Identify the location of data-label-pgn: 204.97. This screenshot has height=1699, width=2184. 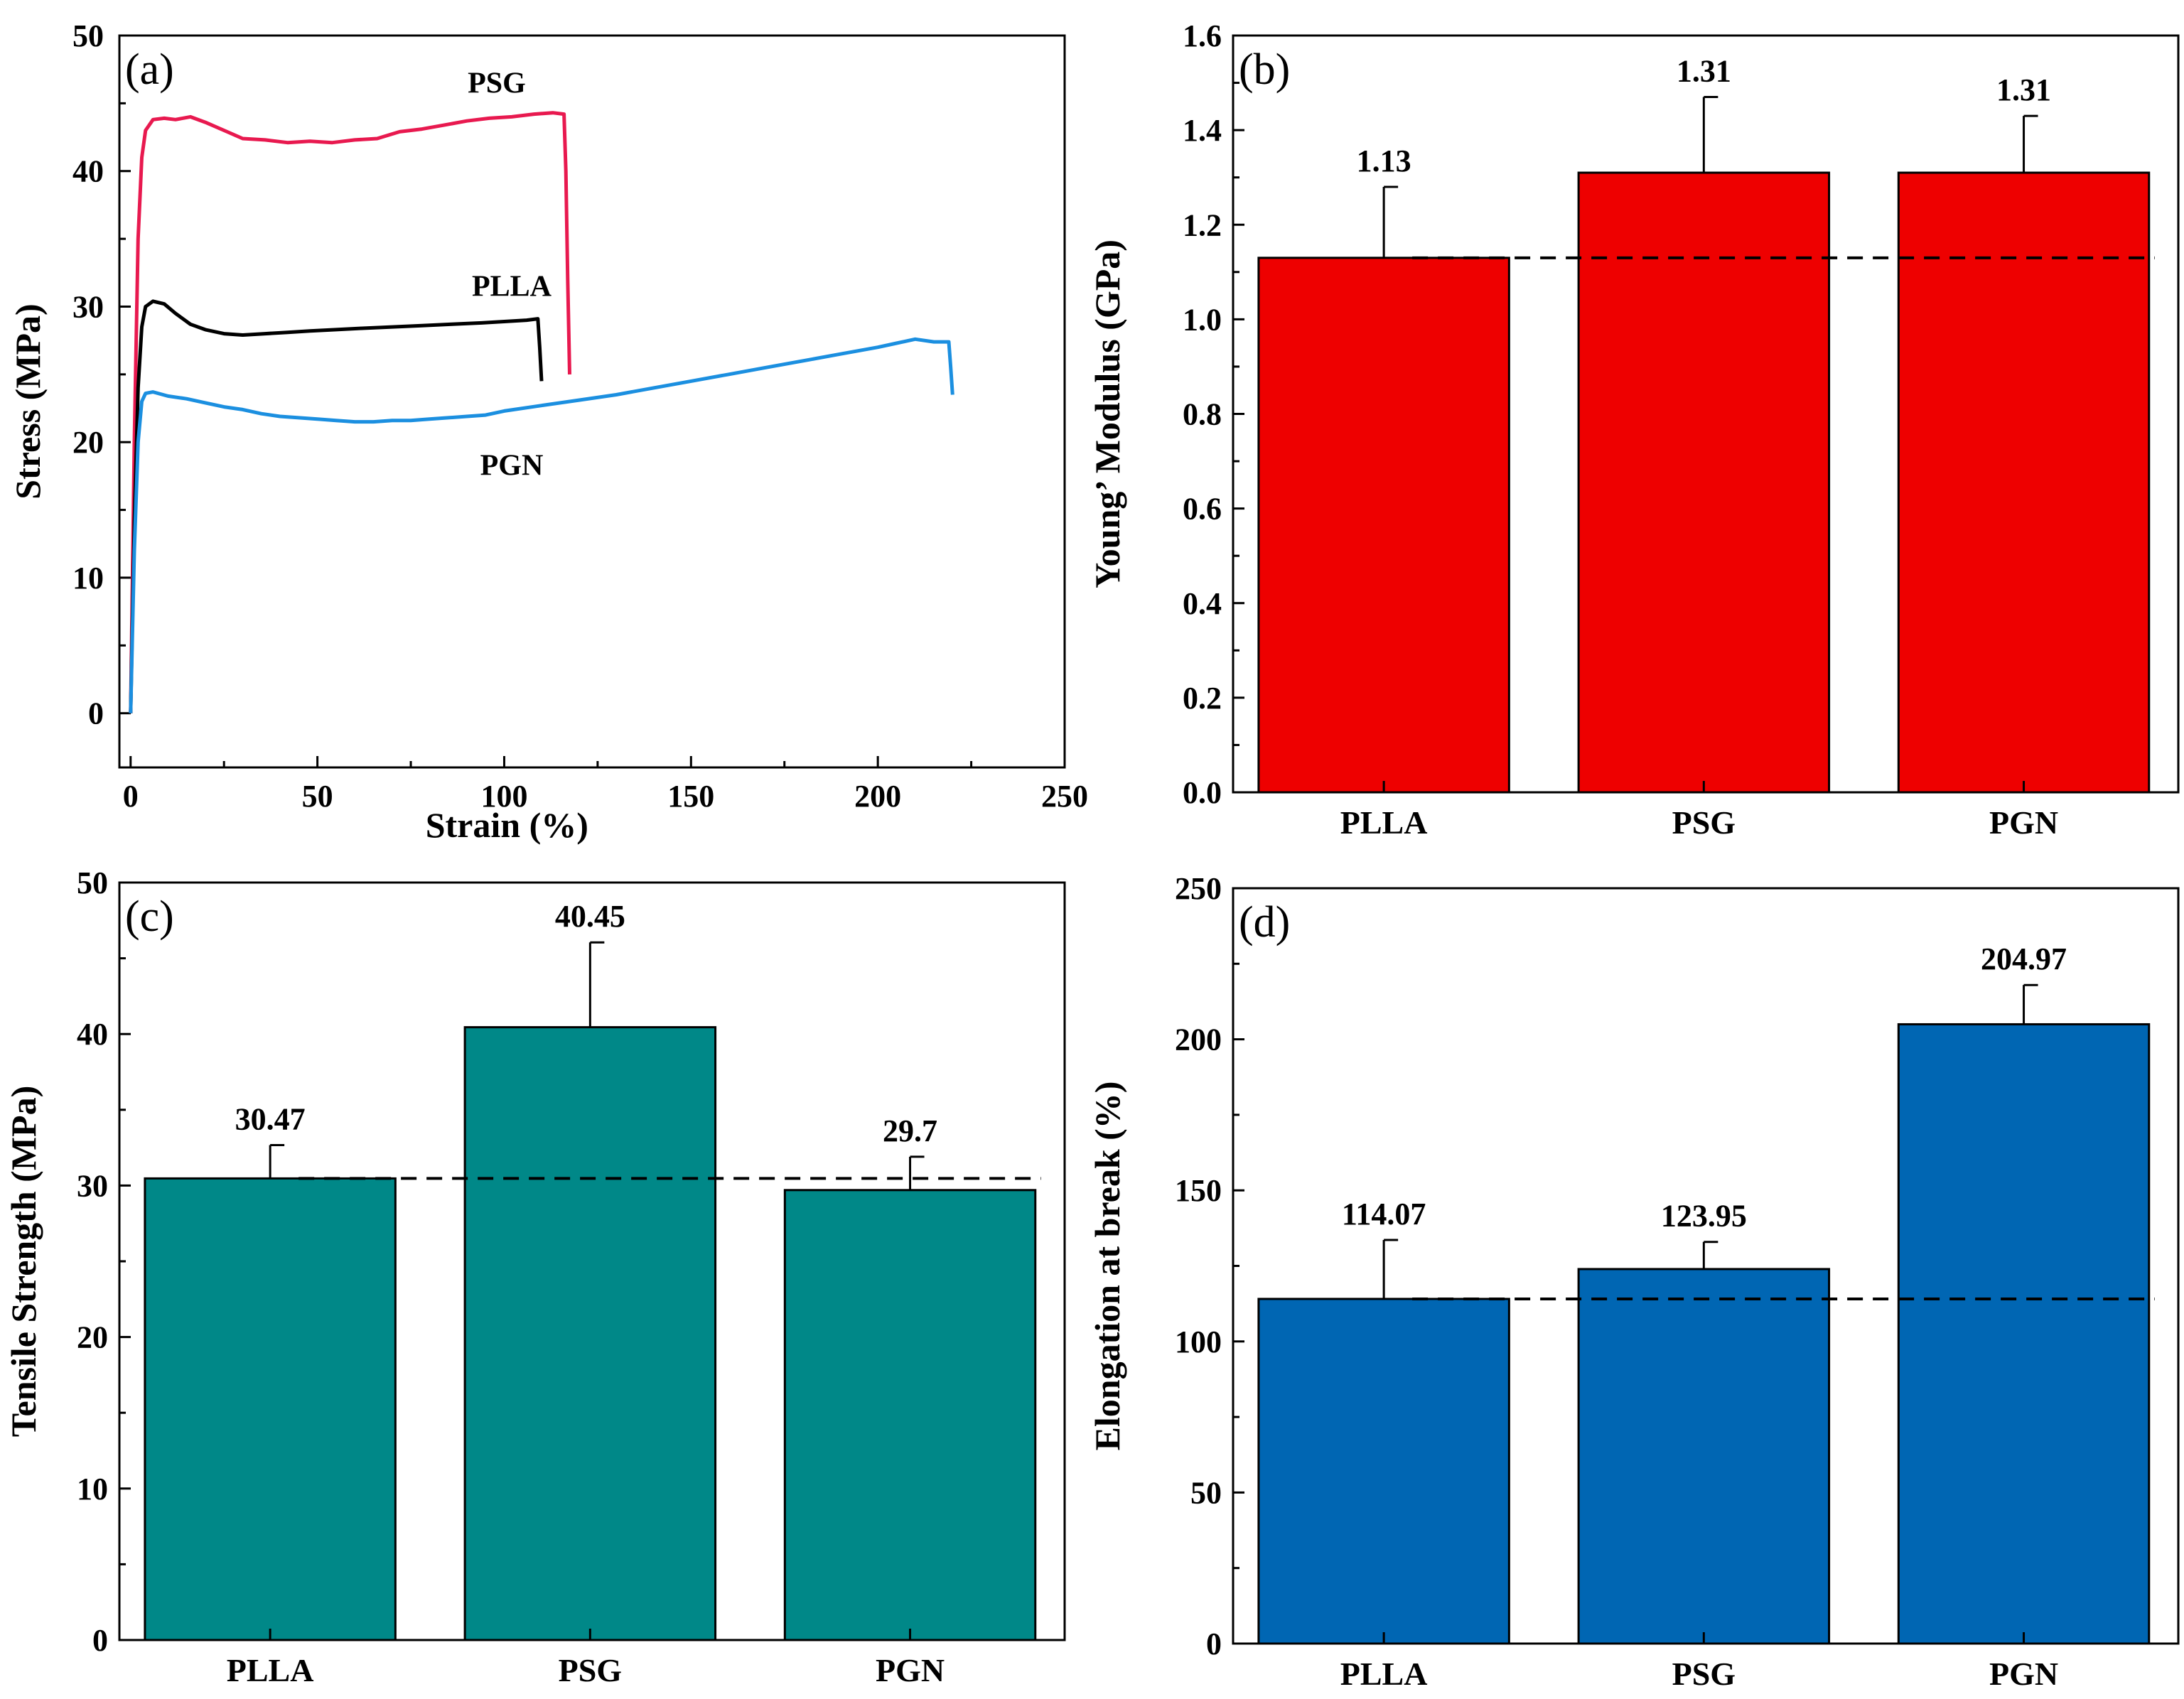
(2024, 959).